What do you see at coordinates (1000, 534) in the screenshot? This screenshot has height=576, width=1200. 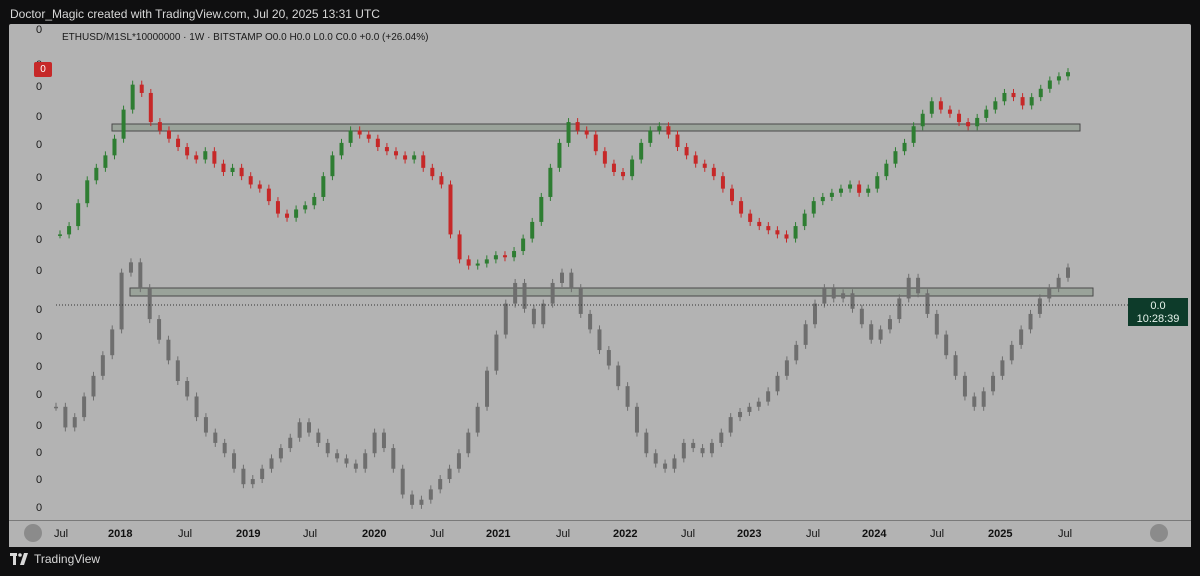 I see `time-axis-year-label: 2025` at bounding box center [1000, 534].